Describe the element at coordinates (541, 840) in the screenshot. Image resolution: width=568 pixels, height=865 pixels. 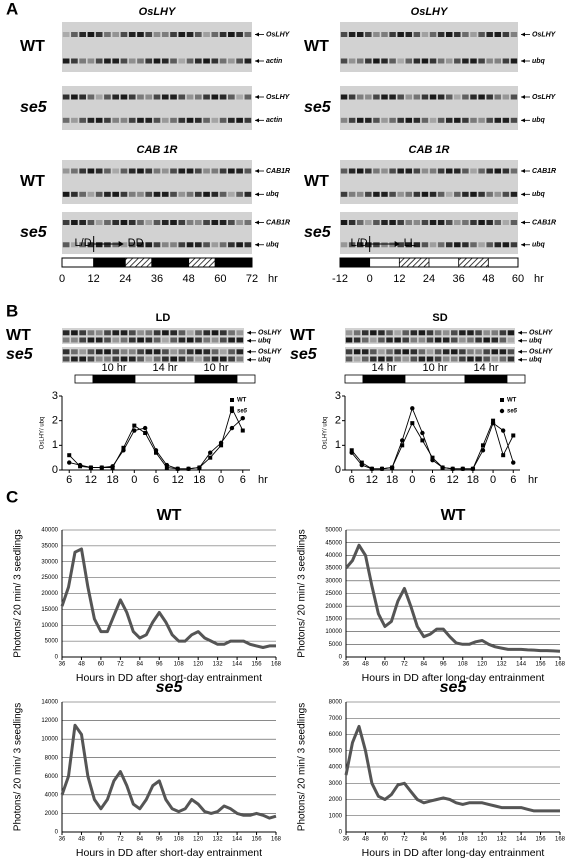
I see `x-tick-label: 156` at that location.